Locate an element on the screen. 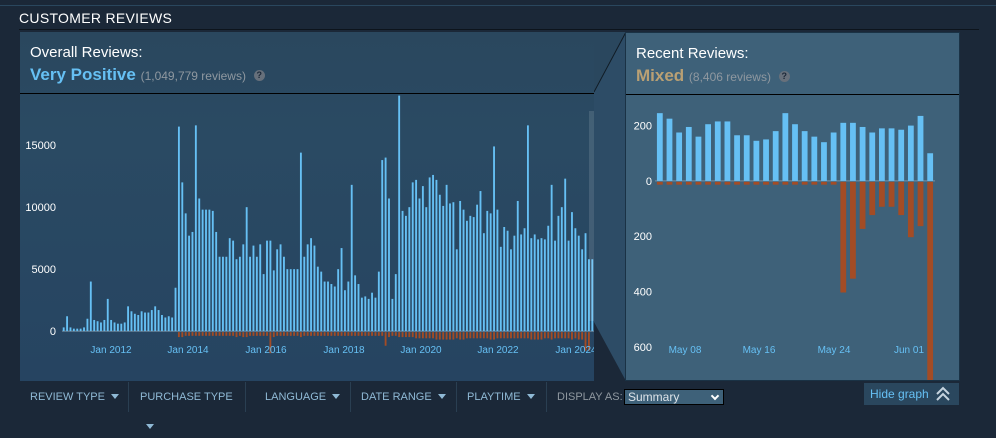 This screenshot has height=438, width=996. hide-graph-button: Hide graph is located at coordinates (911, 394).